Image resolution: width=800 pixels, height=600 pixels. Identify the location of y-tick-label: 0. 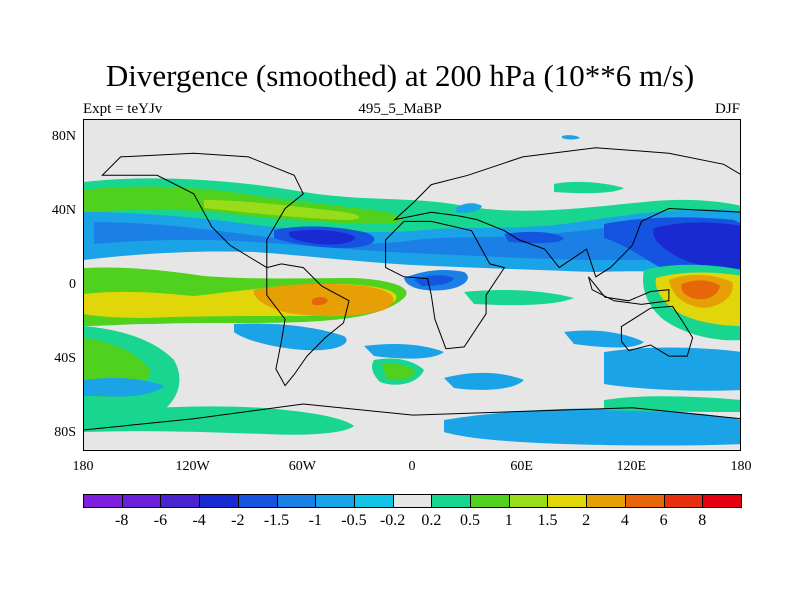
(72, 284).